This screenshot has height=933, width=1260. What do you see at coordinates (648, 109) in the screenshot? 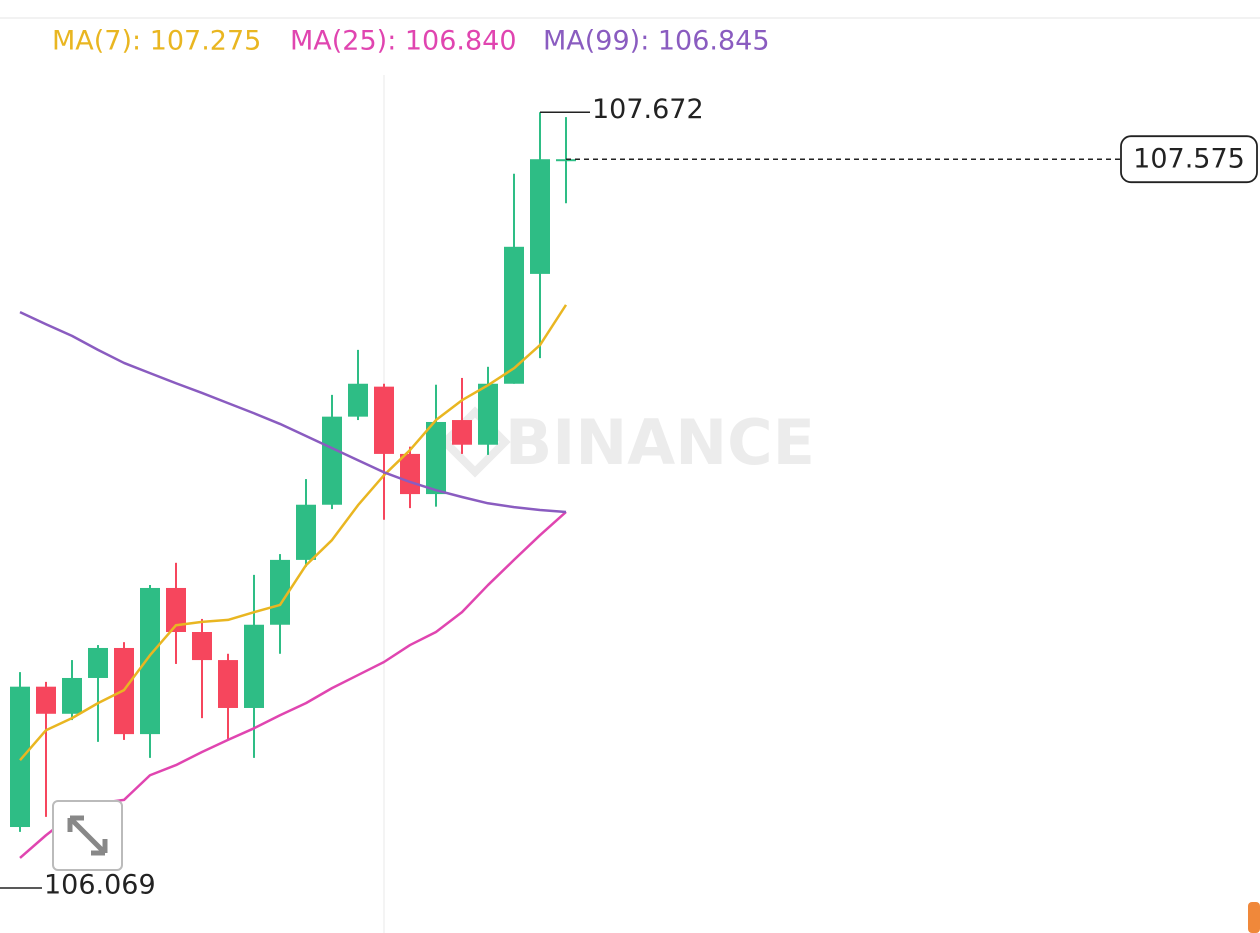
I see `high-label: 107.672` at bounding box center [648, 109].